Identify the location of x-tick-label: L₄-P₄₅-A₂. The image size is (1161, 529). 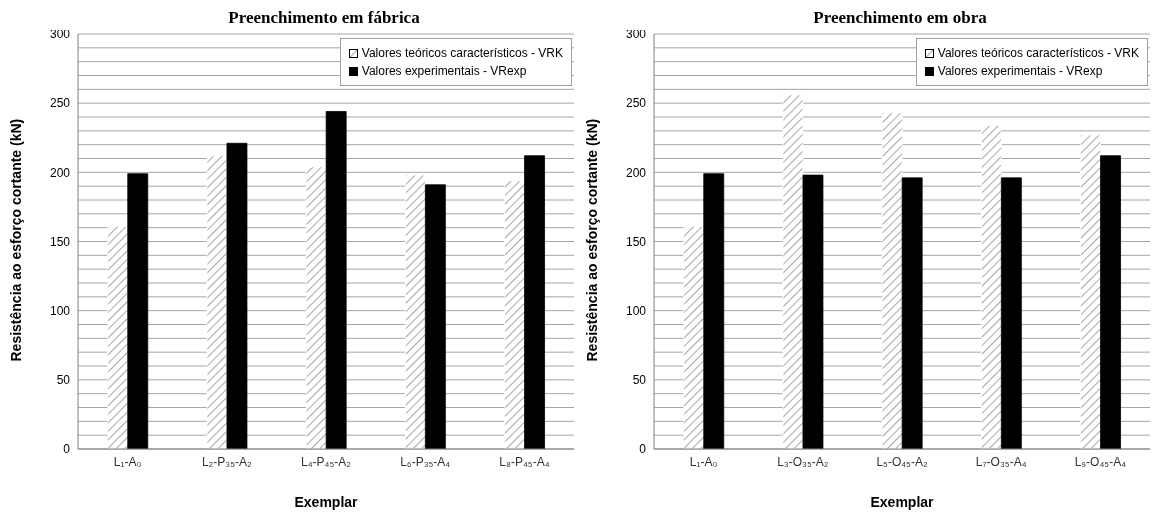
(326, 461).